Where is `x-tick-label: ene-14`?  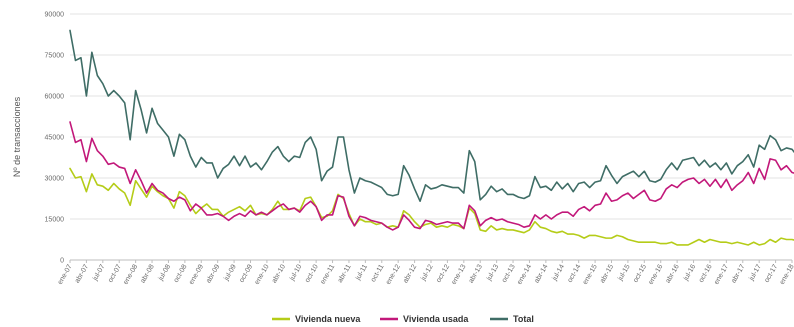 x-tick-label: ene-14 is located at coordinates (524, 274).